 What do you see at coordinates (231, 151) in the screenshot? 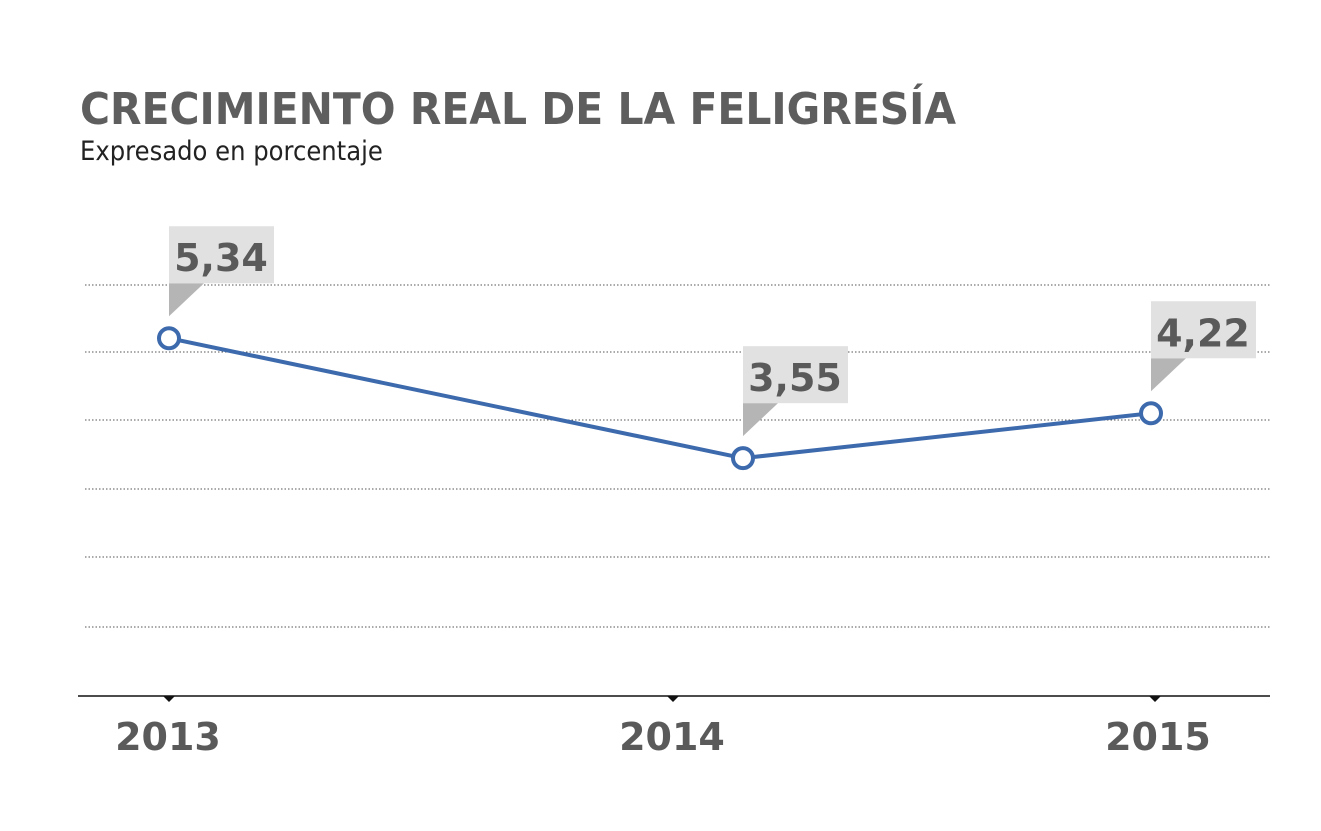
I see `chart-subtitle: Expresado en porcentaje` at bounding box center [231, 151].